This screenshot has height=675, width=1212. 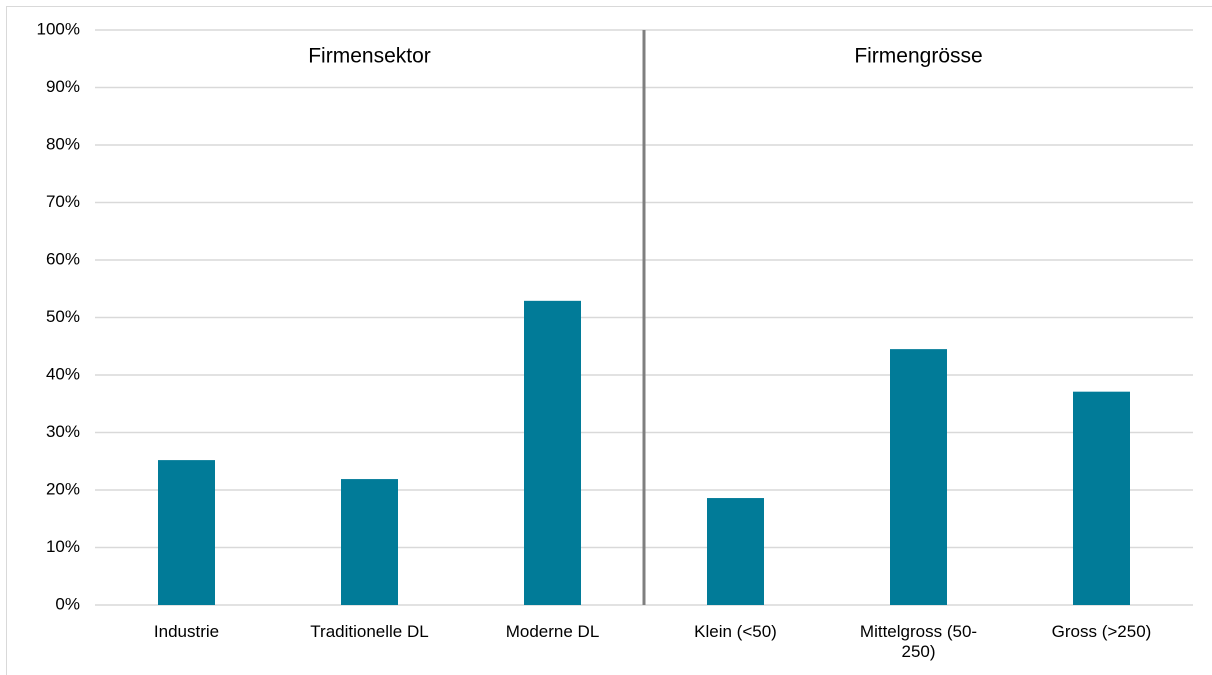 What do you see at coordinates (63, 488) in the screenshot?
I see `y-tick-label: 20%` at bounding box center [63, 488].